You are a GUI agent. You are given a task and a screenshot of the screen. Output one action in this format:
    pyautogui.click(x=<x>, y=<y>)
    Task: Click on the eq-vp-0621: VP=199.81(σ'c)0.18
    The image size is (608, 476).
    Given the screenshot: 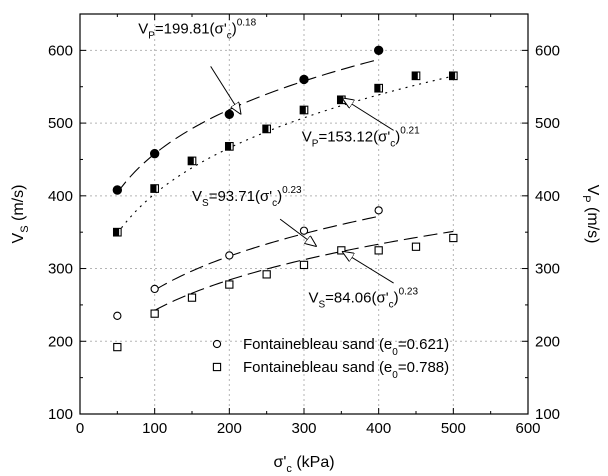 What is the action you would take?
    pyautogui.click(x=197, y=66)
    